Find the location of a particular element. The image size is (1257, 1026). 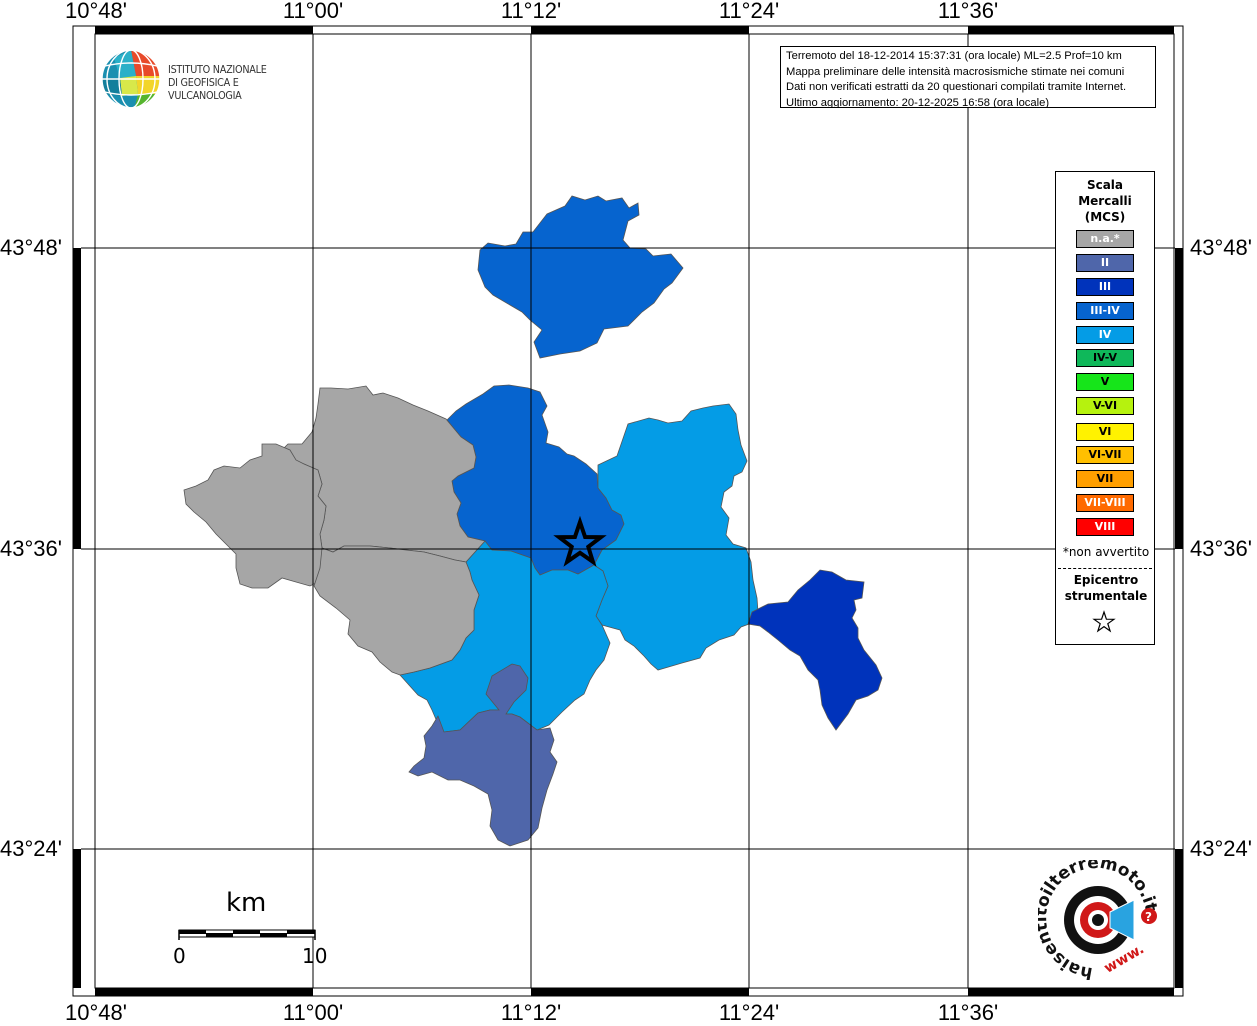

scale-bar-unit: km is located at coordinates (246, 903).